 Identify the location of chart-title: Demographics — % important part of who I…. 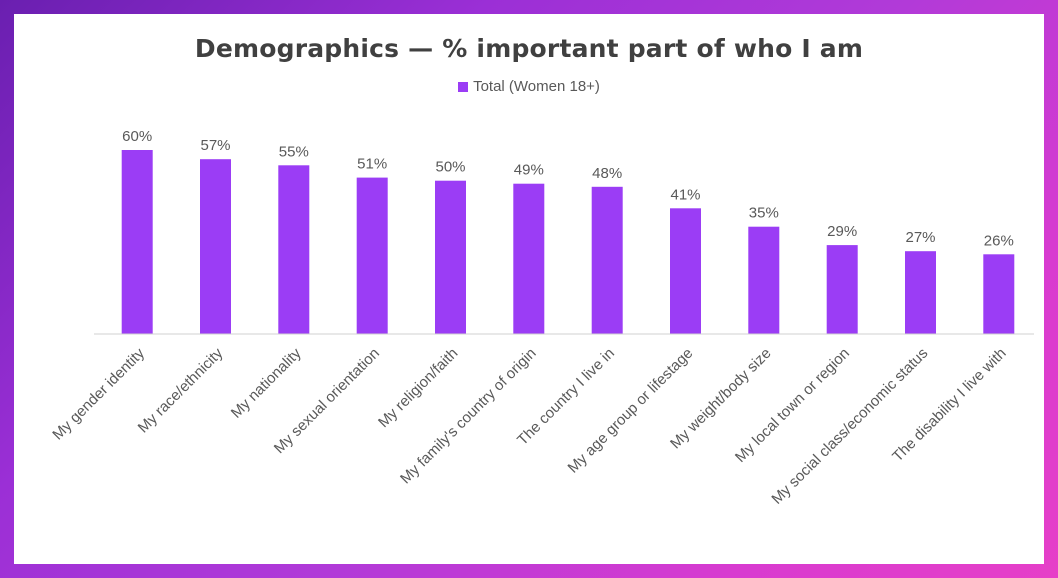
(529, 48).